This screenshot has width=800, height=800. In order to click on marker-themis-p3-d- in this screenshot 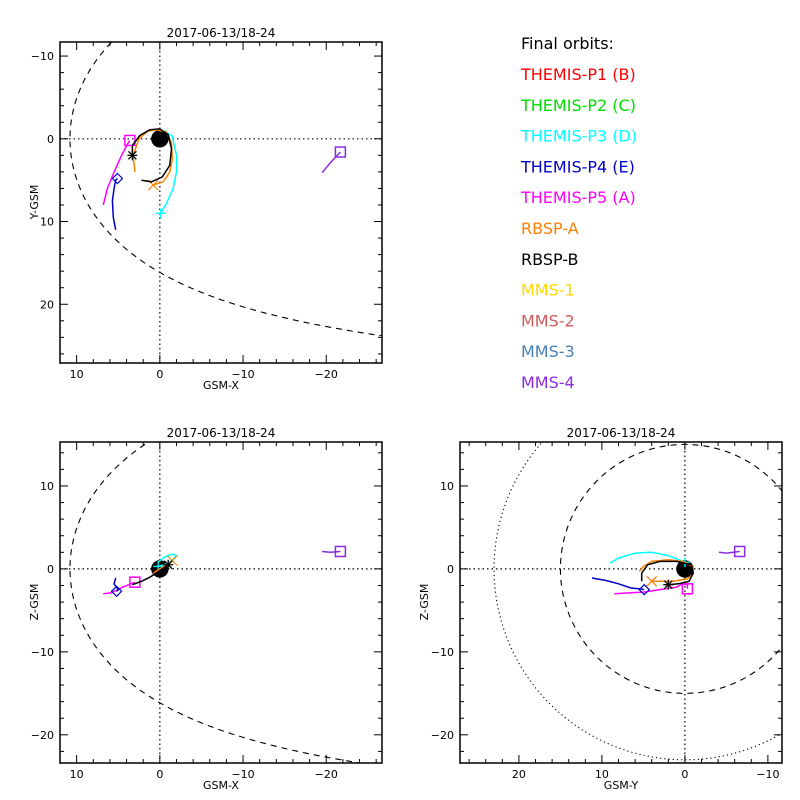, I will do `click(160, 213)`.